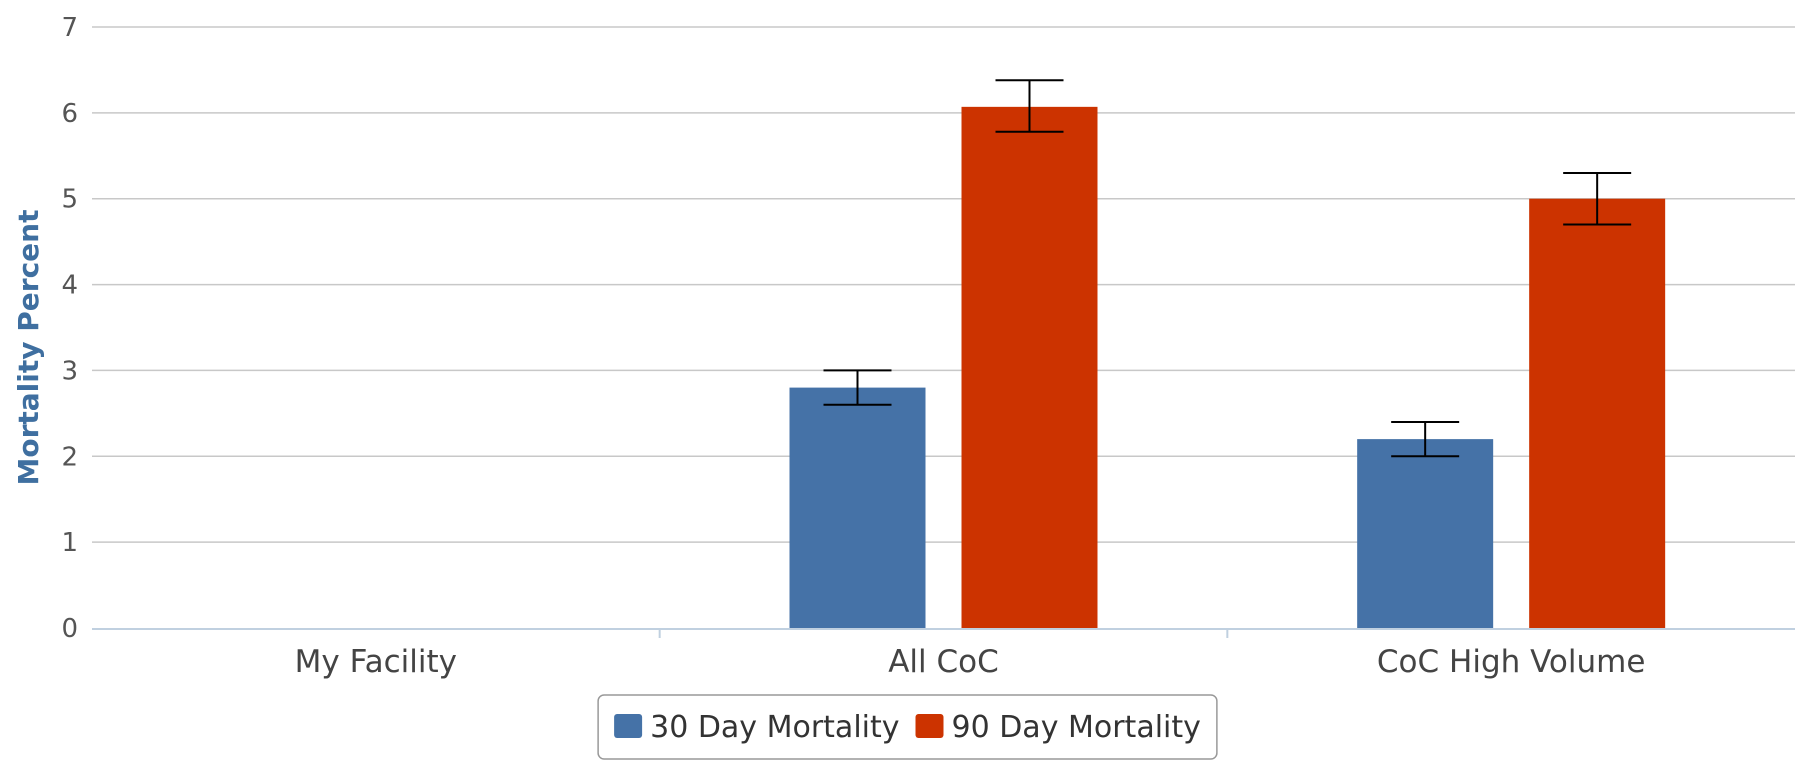  Describe the element at coordinates (69, 457) in the screenshot. I see `y-tick-label: 2` at that location.